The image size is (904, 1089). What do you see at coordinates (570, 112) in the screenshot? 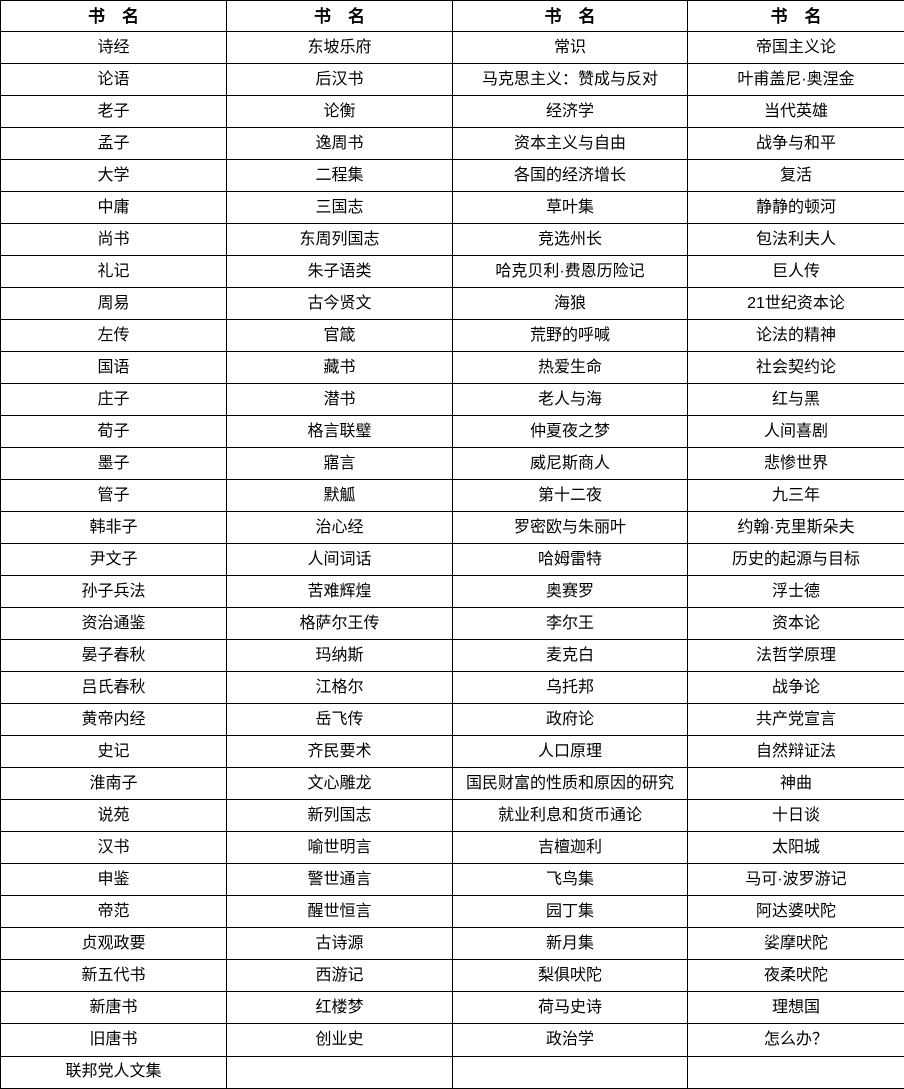
I see `book-title-cell: 经济学` at bounding box center [570, 112].